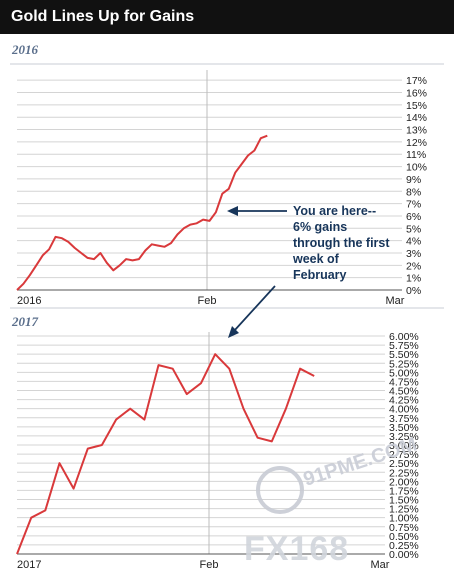  What do you see at coordinates (29, 565) in the screenshot?
I see `x-tick-label-1-0: 2017` at bounding box center [29, 565].